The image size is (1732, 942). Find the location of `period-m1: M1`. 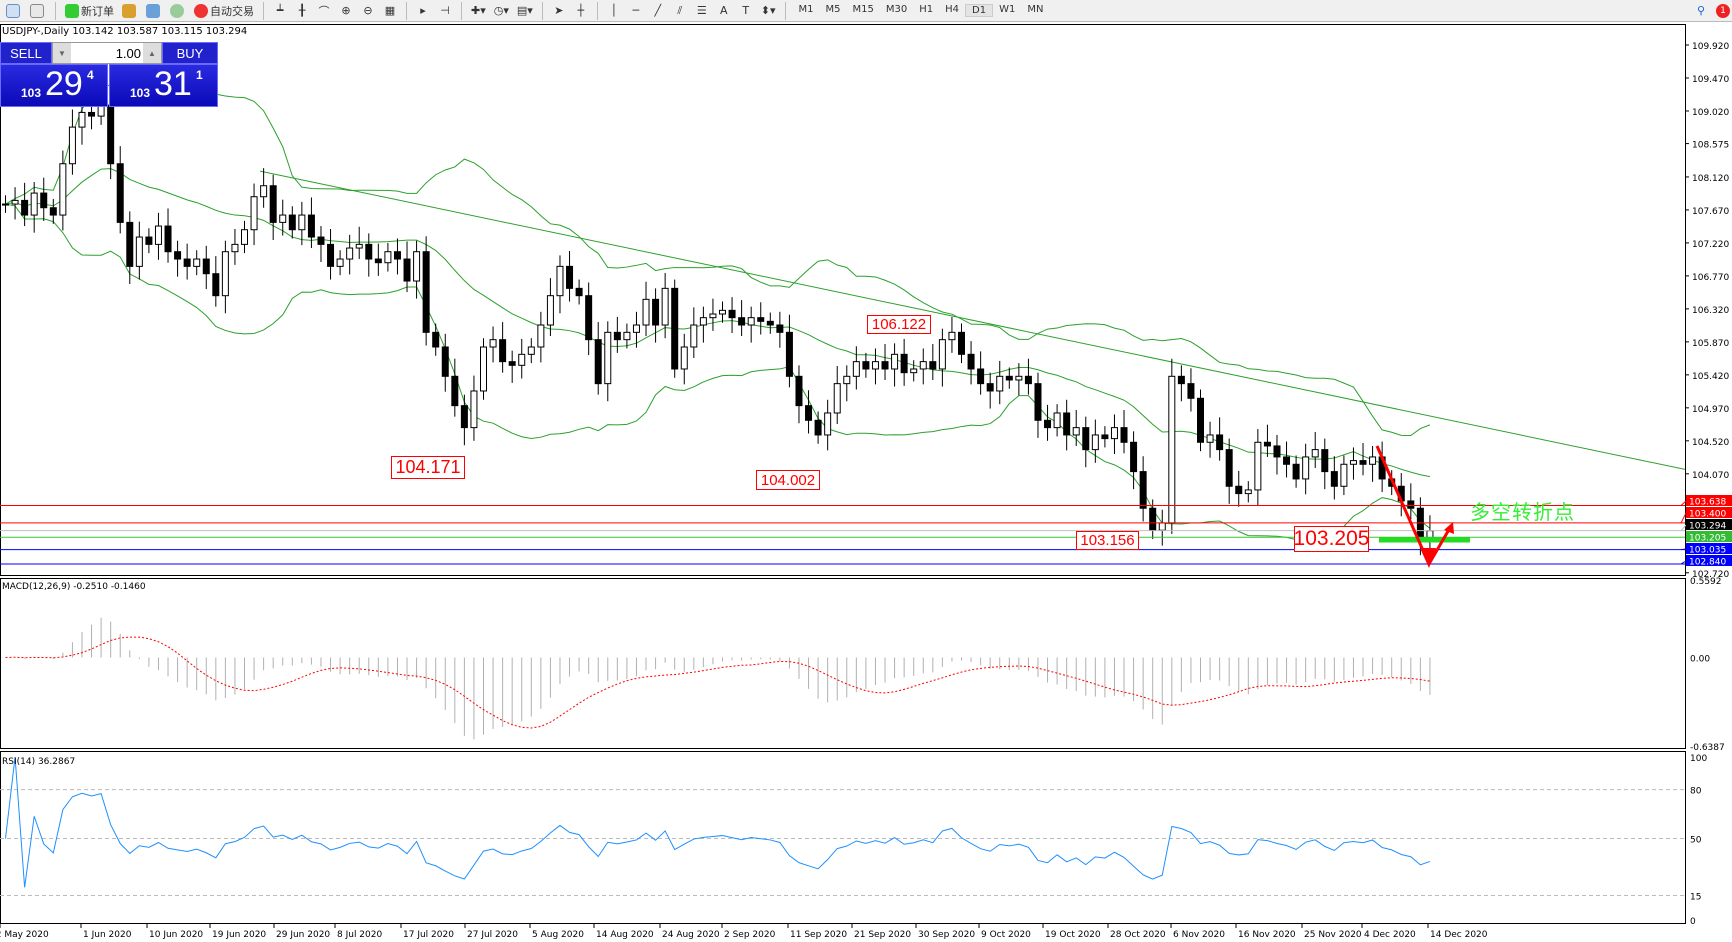

period-m1: M1 is located at coordinates (806, 9).